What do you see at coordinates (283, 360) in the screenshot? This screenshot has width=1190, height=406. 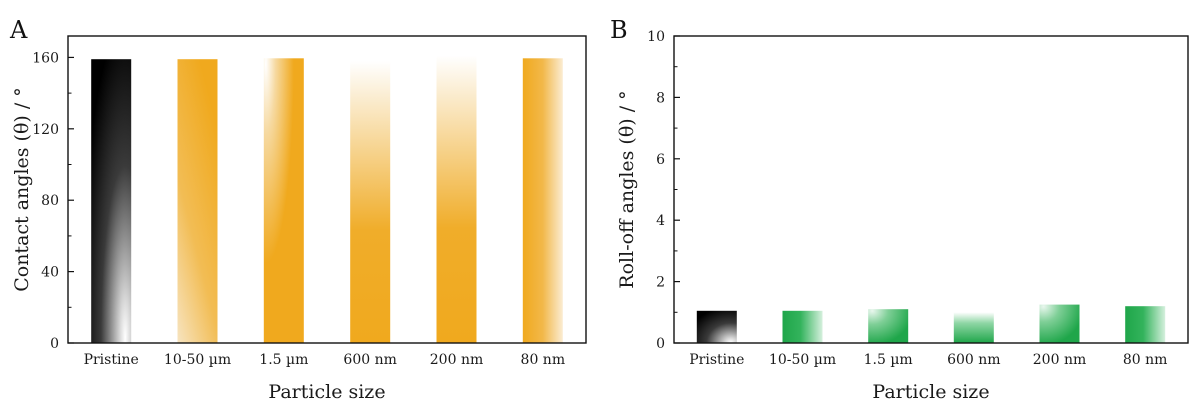 I see `x-tick-label-a-3: 1.5 µm` at bounding box center [283, 360].